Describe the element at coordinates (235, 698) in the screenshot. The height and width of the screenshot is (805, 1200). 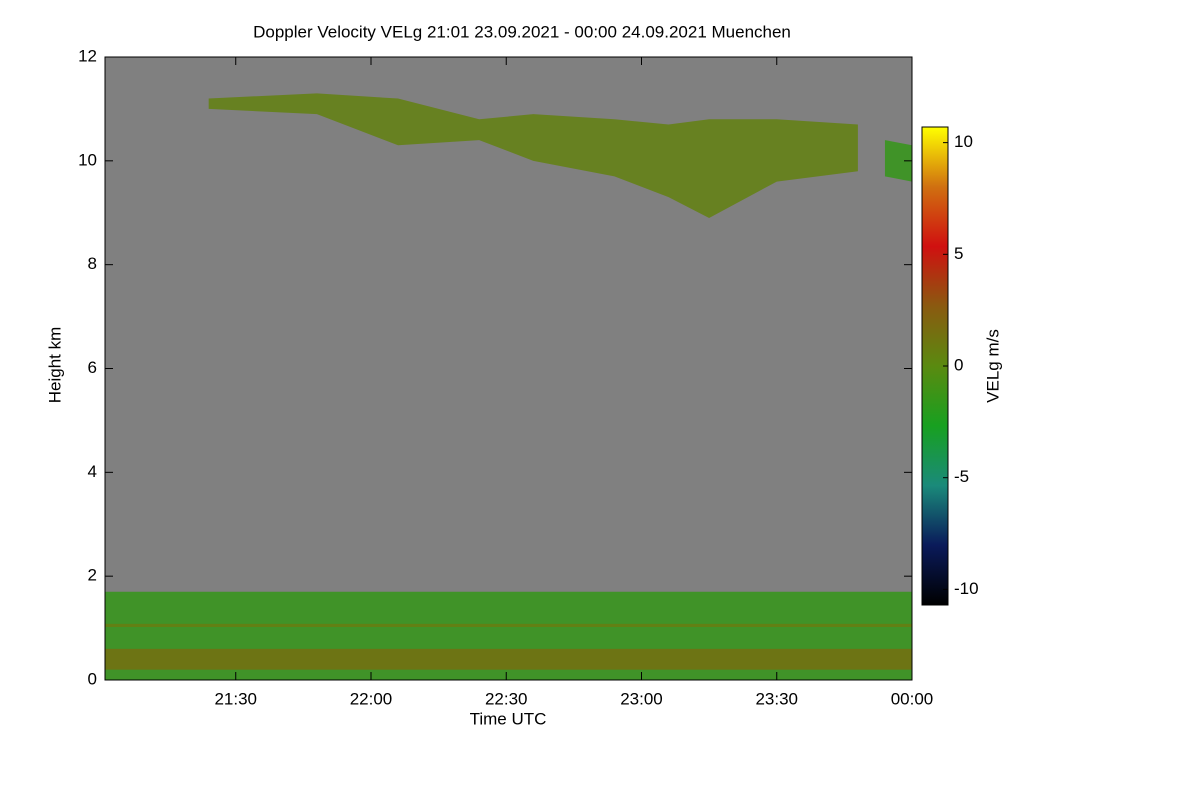
I see `x-tick-label: 21:30` at that location.